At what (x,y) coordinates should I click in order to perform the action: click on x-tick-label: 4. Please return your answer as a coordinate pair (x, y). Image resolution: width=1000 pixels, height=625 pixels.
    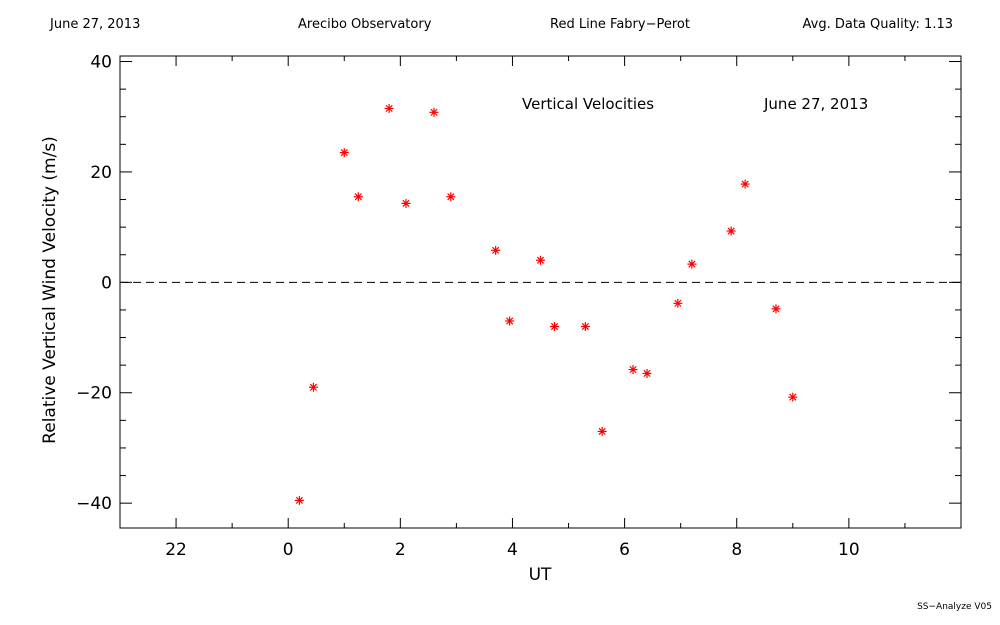
    Looking at the image, I should click on (512, 550).